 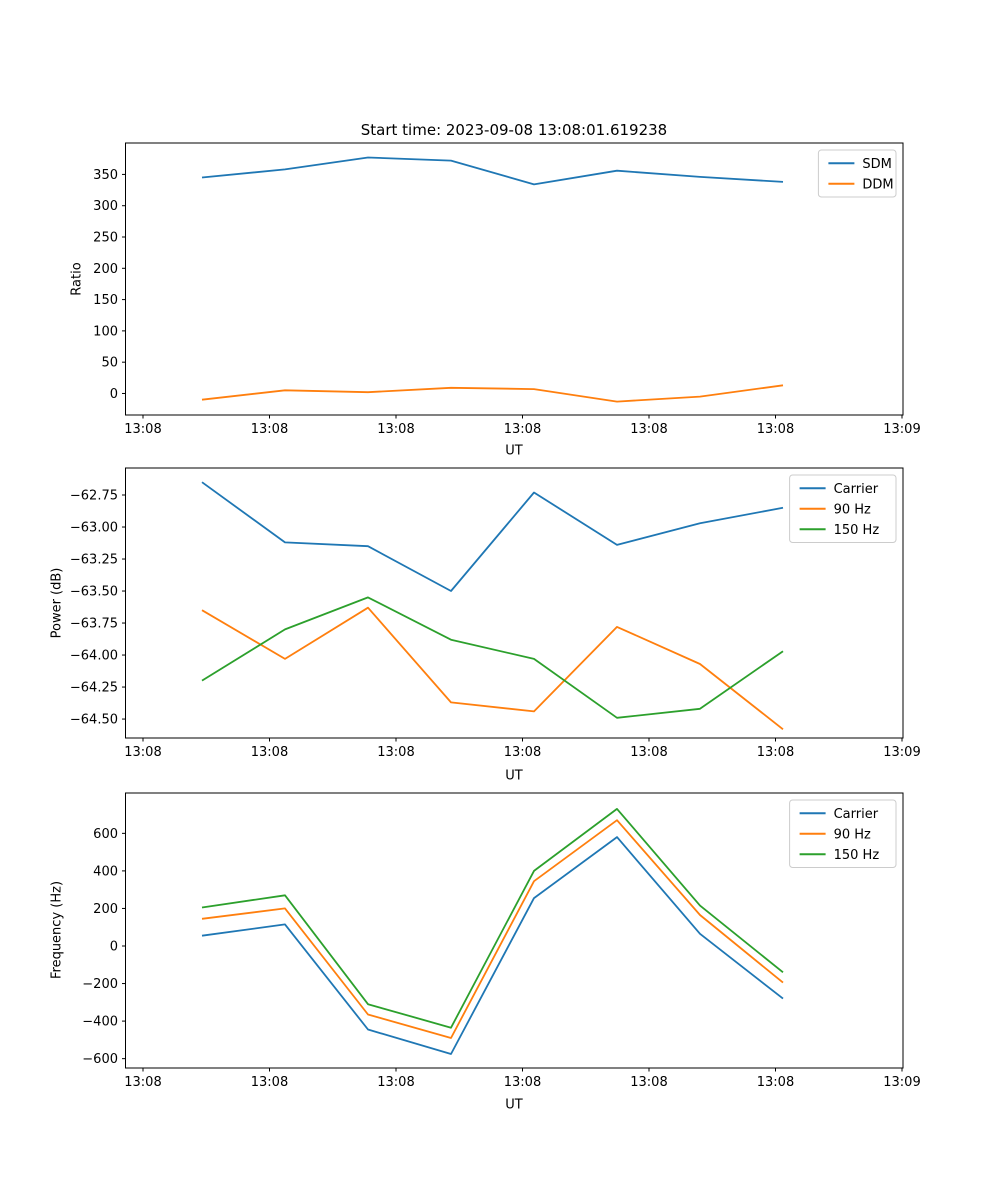 I want to click on power-series-line-90-hz, so click(x=492, y=668).